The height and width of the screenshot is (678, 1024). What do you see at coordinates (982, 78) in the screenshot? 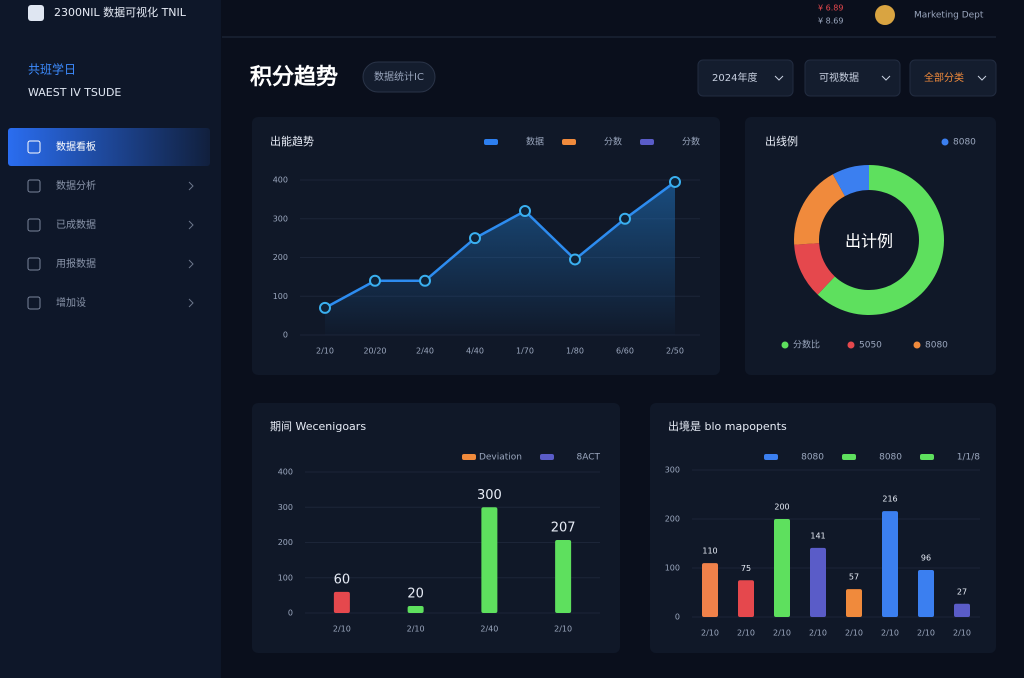
I see `filter-chevron` at bounding box center [982, 78].